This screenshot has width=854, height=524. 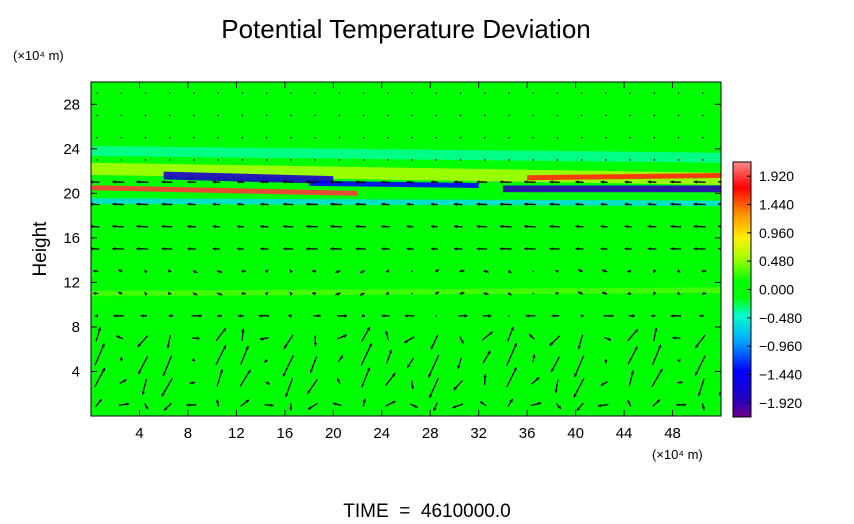 I want to click on x-tick-label: 4, so click(x=139, y=433).